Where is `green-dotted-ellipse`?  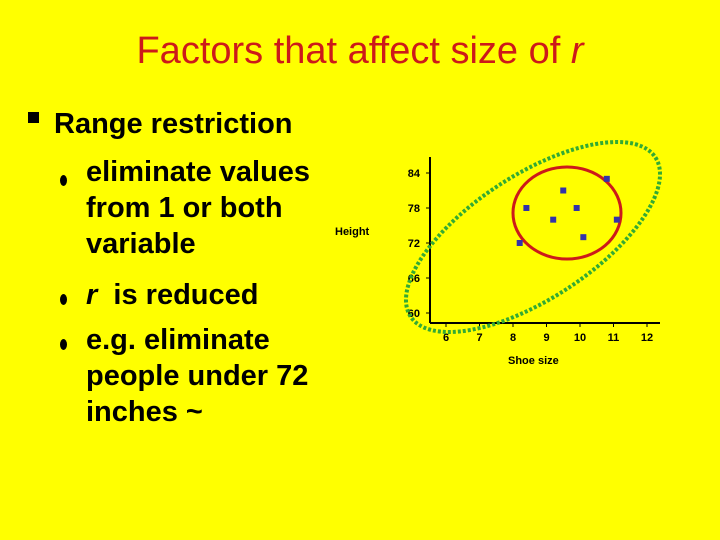
green-dotted-ellipse is located at coordinates (533, 237).